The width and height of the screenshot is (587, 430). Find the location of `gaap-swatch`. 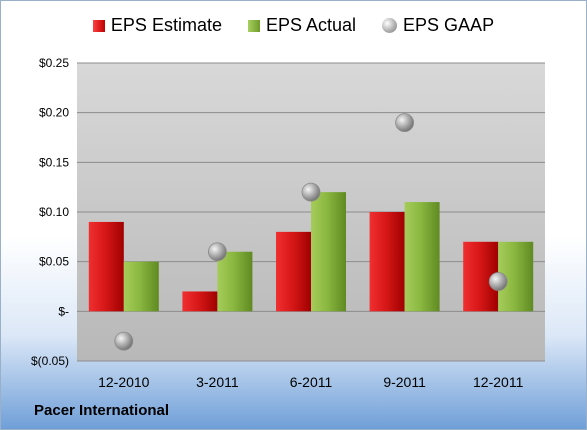

gaap-swatch is located at coordinates (390, 25).